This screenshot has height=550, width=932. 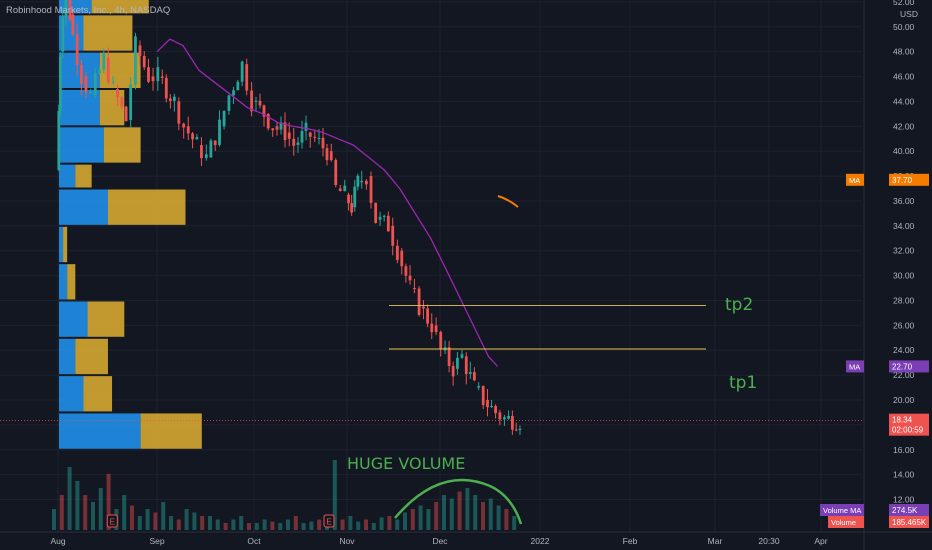 I want to click on y-tick-label: 20.00, so click(x=904, y=400).